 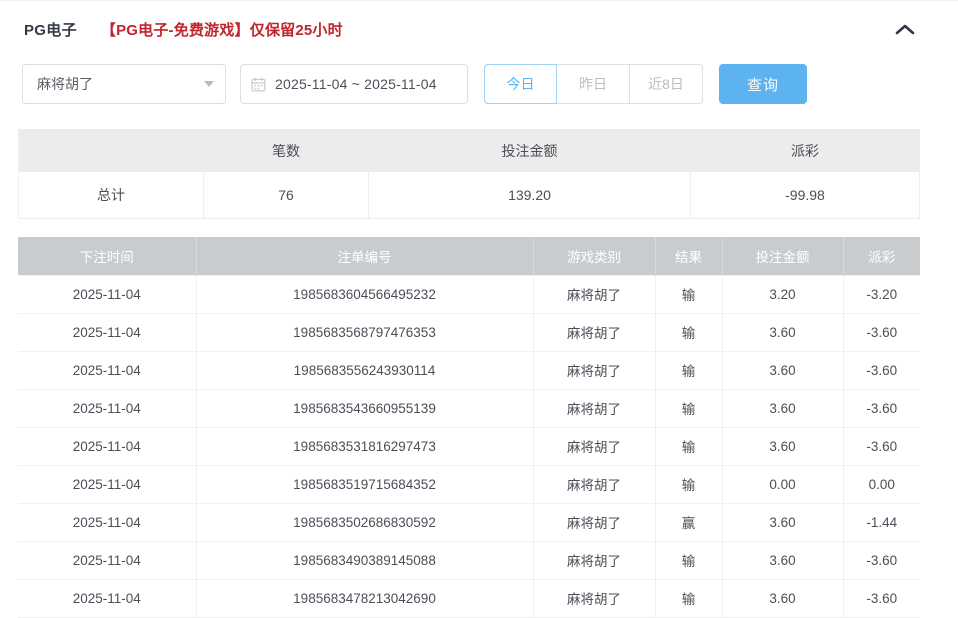 What do you see at coordinates (365, 446) in the screenshot?
I see `cell-order-no: 1985683531816297473` at bounding box center [365, 446].